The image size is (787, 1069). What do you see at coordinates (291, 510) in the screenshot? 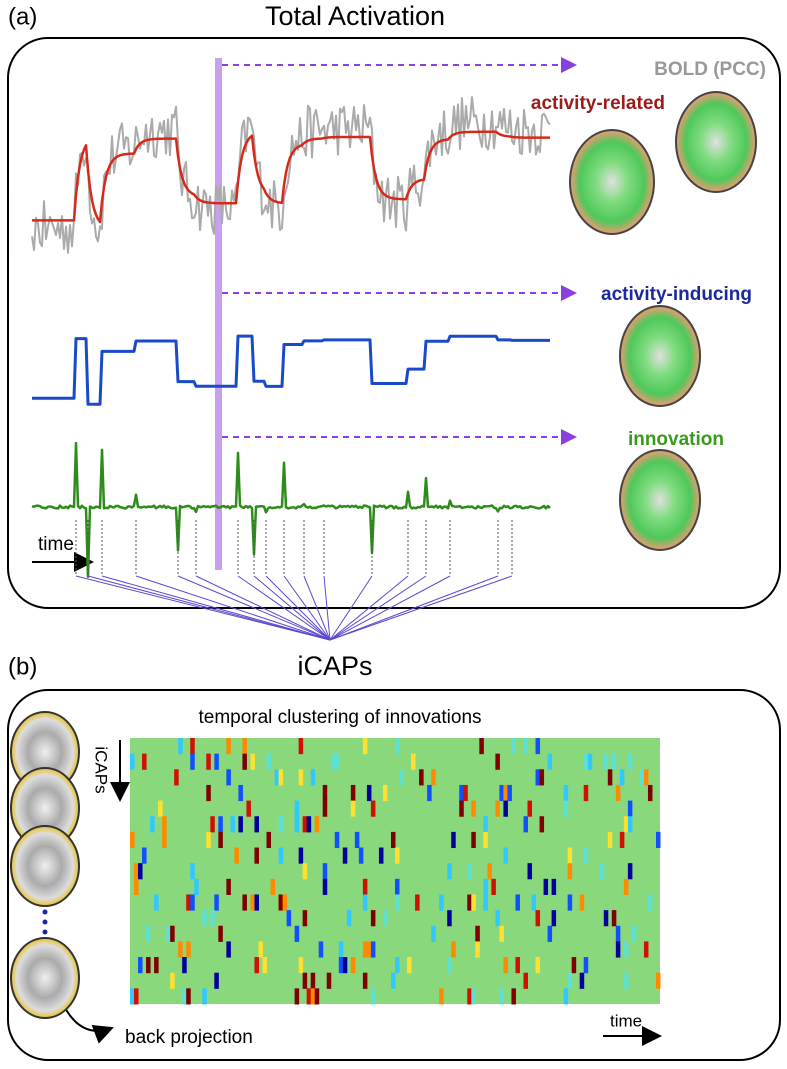
I see `innovation-signal` at bounding box center [291, 510].